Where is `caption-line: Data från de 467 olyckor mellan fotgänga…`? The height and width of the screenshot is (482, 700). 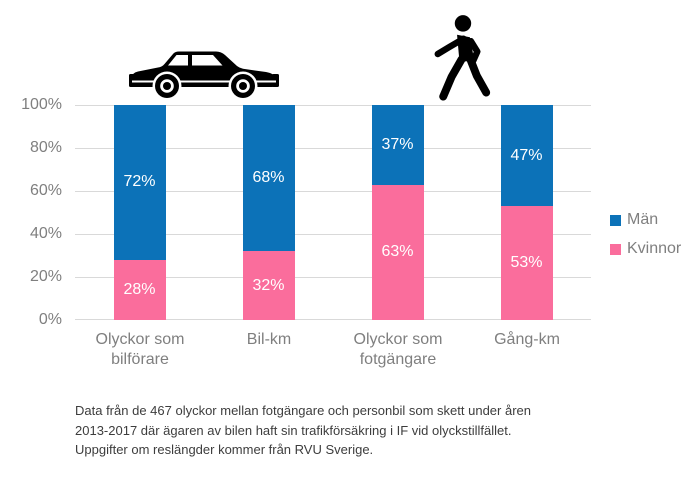 caption-line: Data från de 467 olyckor mellan fotgänga… is located at coordinates (303, 410).